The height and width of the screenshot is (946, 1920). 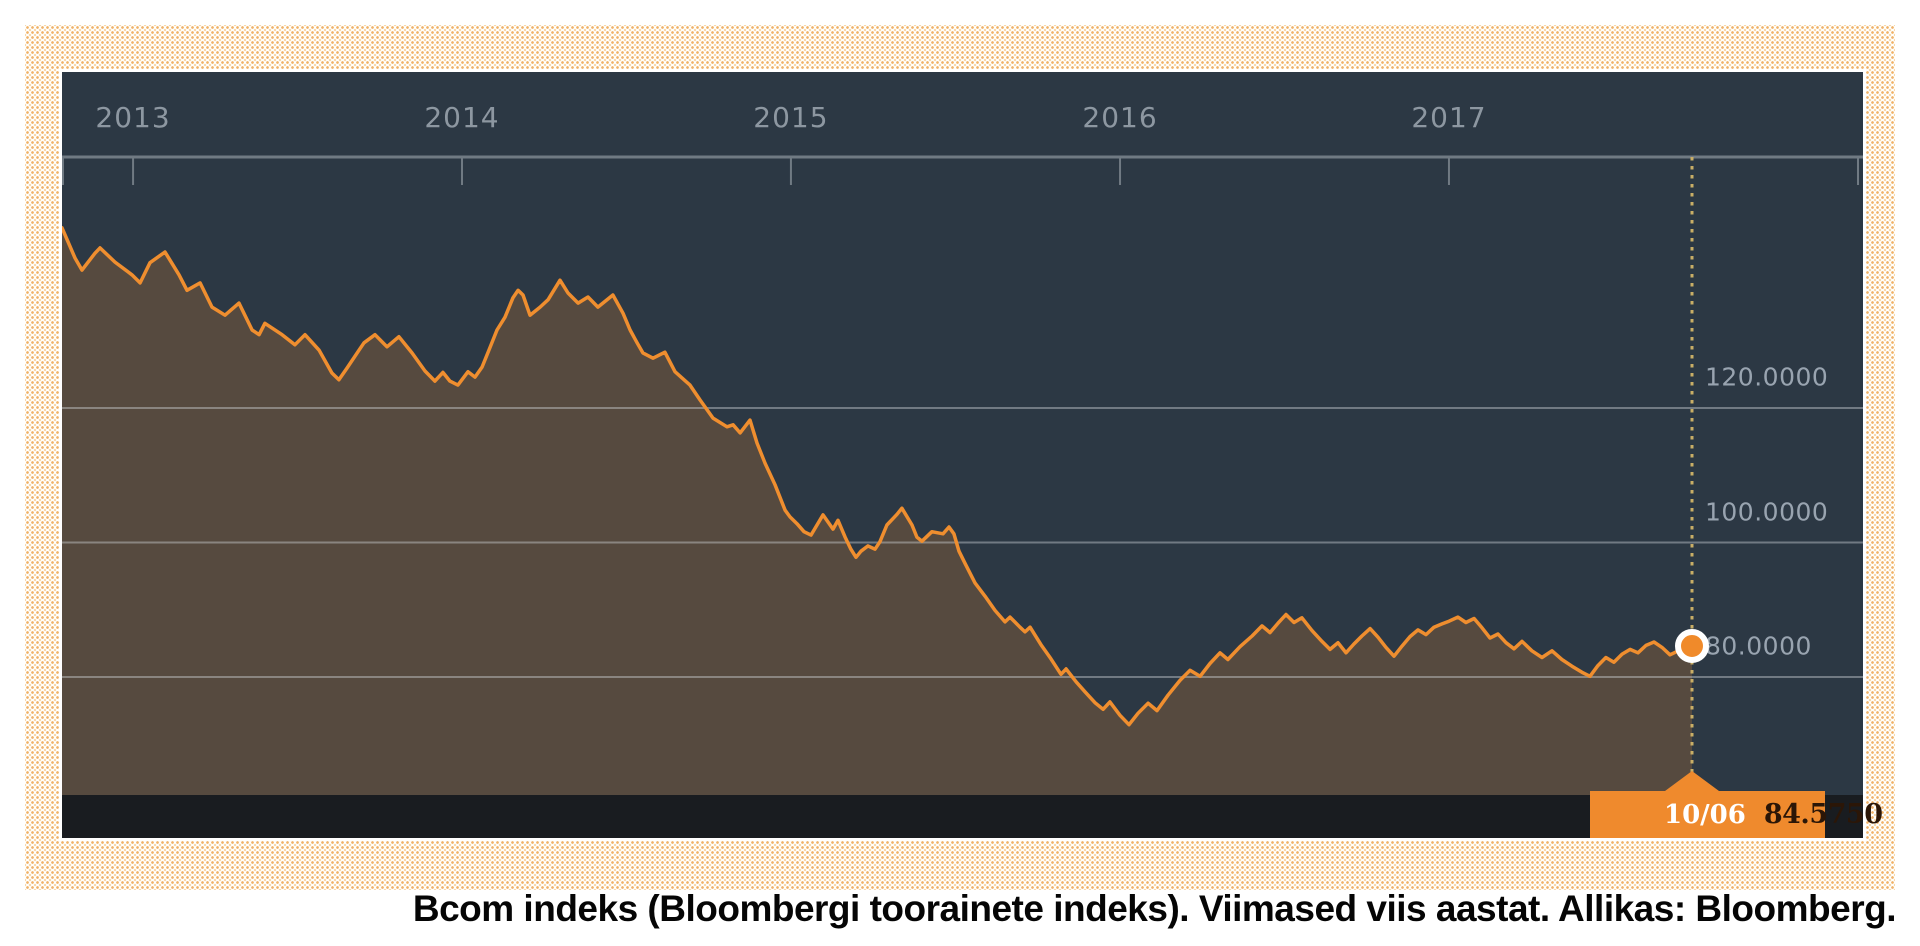 What do you see at coordinates (1120, 117) in the screenshot?
I see `x-tick-label-2016: 2016` at bounding box center [1120, 117].